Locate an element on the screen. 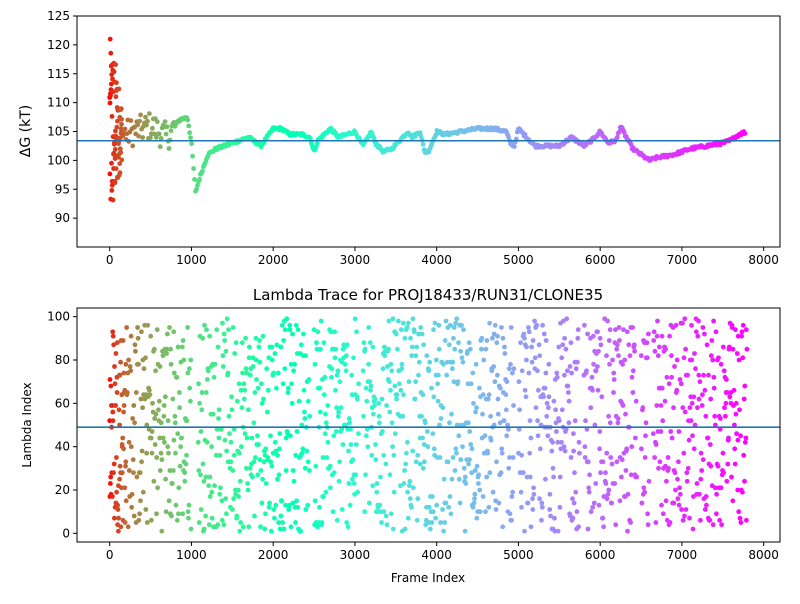 This screenshot has height=604, width=800. x-tick-label: 7000 is located at coordinates (682, 260).